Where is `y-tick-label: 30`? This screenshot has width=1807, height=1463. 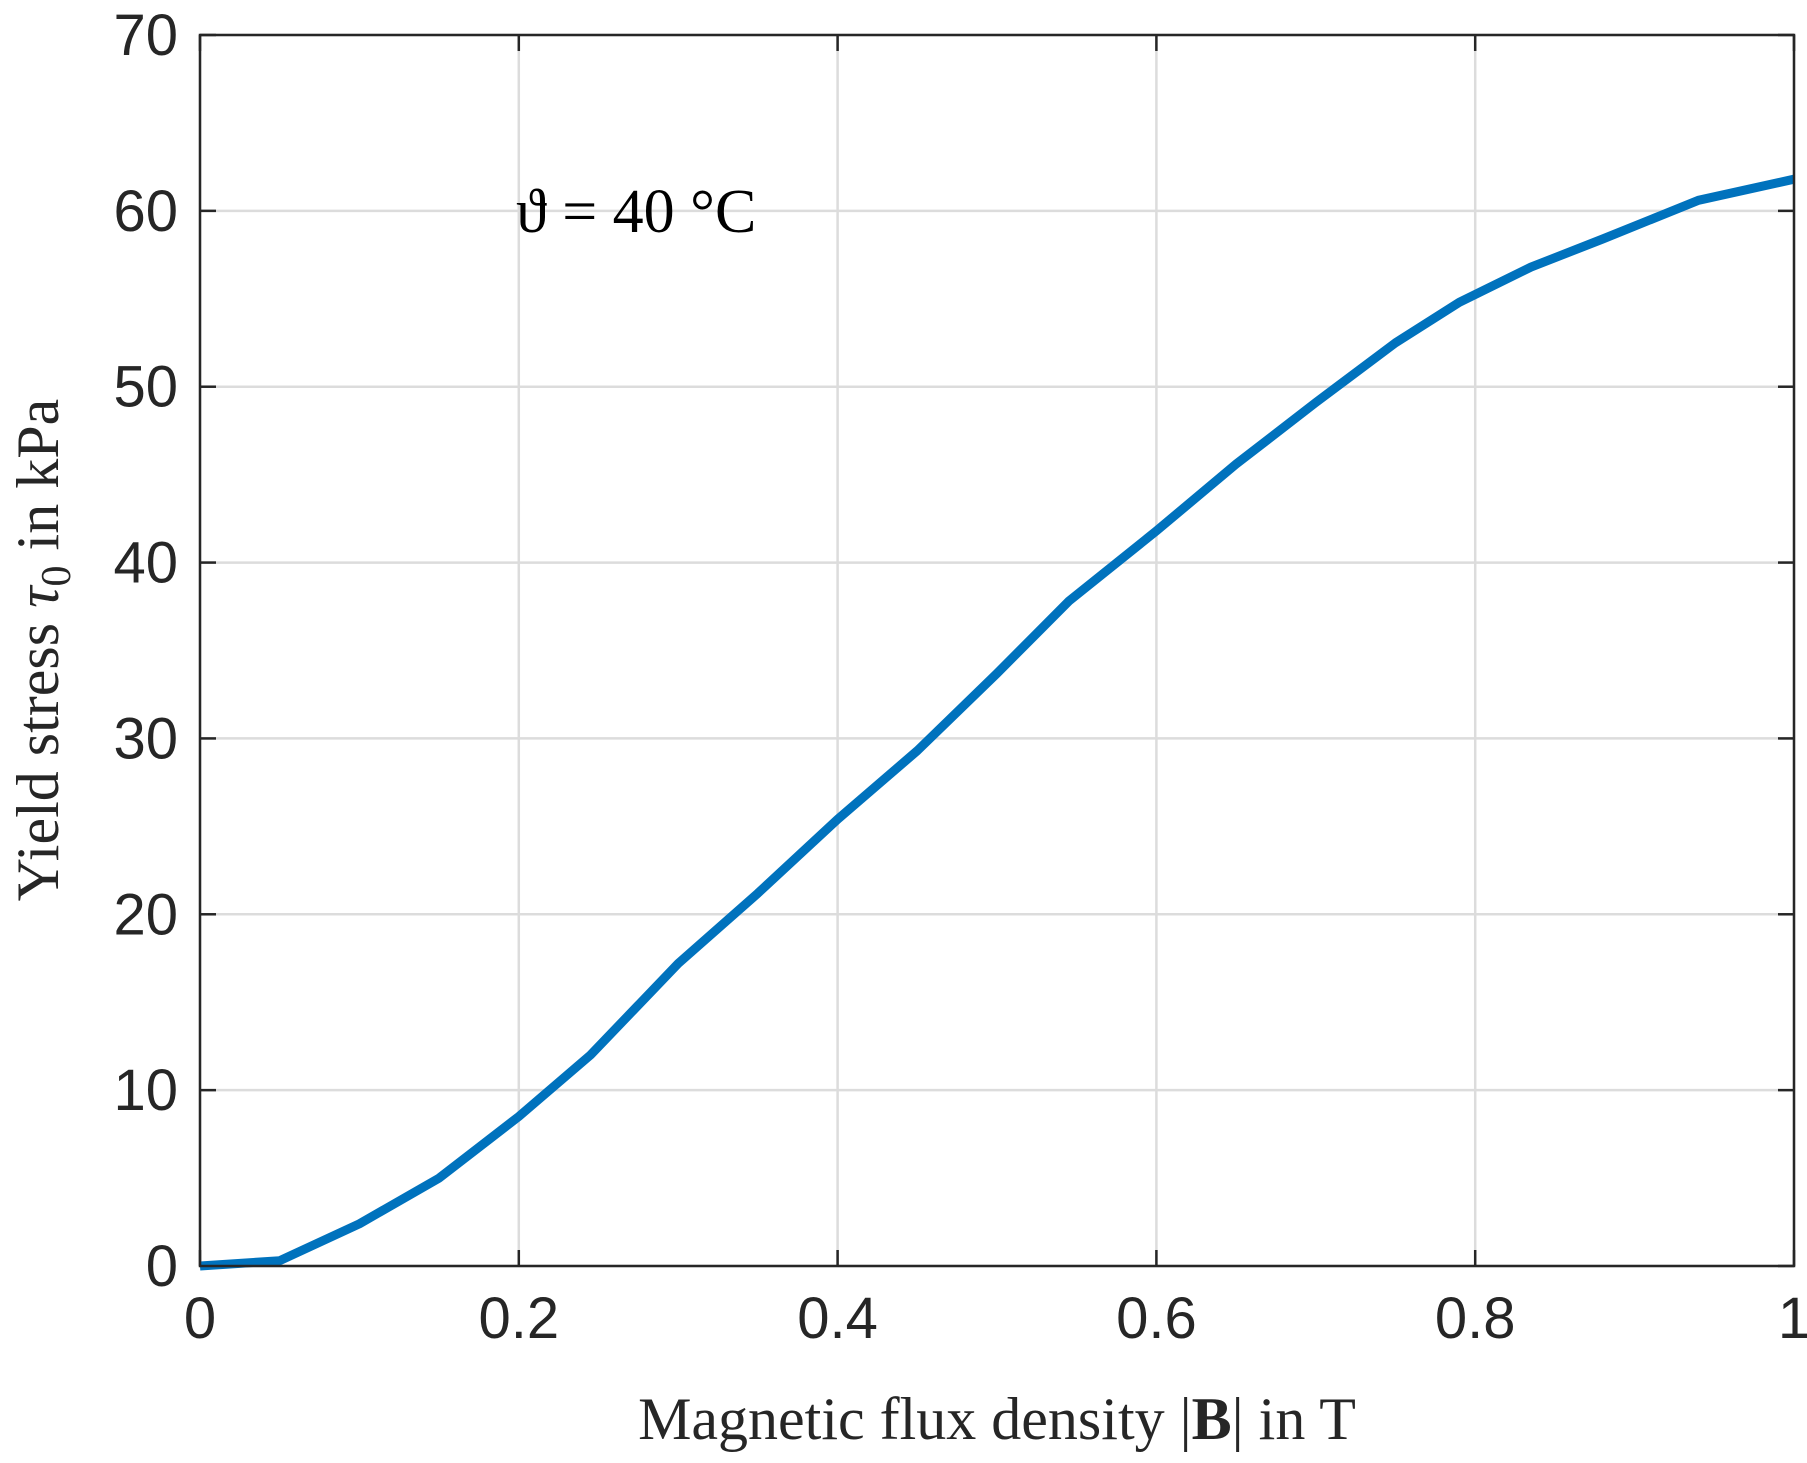 y-tick-label: 30 is located at coordinates (145, 738).